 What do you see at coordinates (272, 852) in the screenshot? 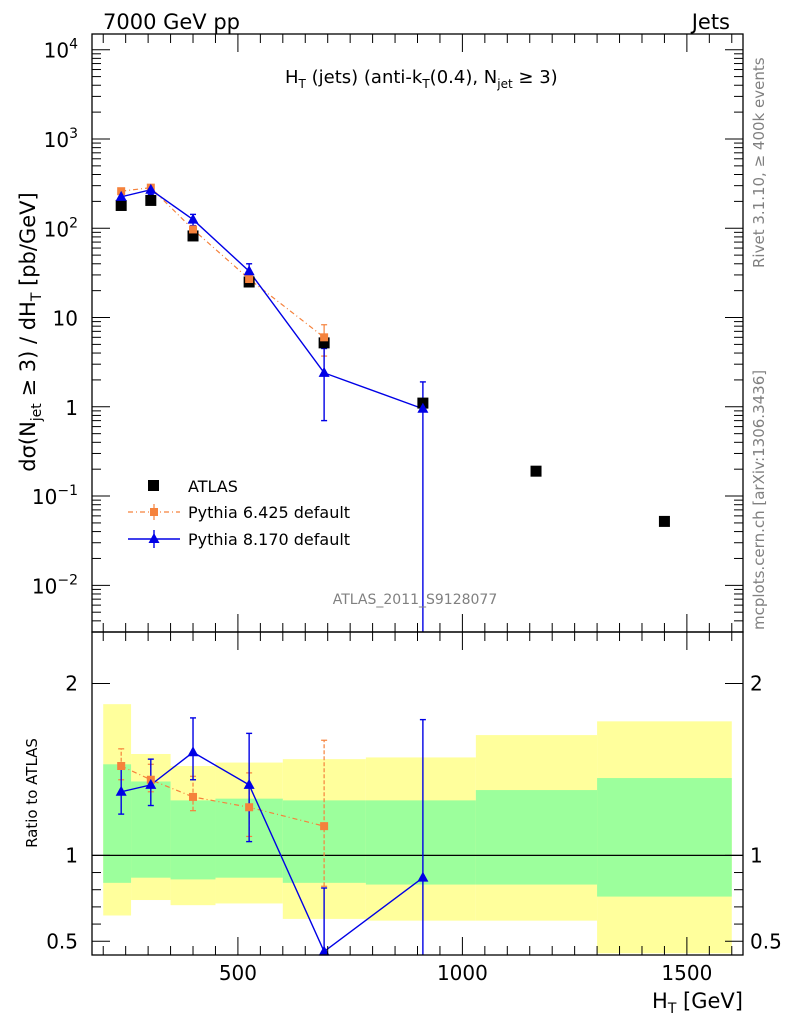
I see `ratio-line-pythia8` at bounding box center [272, 852].